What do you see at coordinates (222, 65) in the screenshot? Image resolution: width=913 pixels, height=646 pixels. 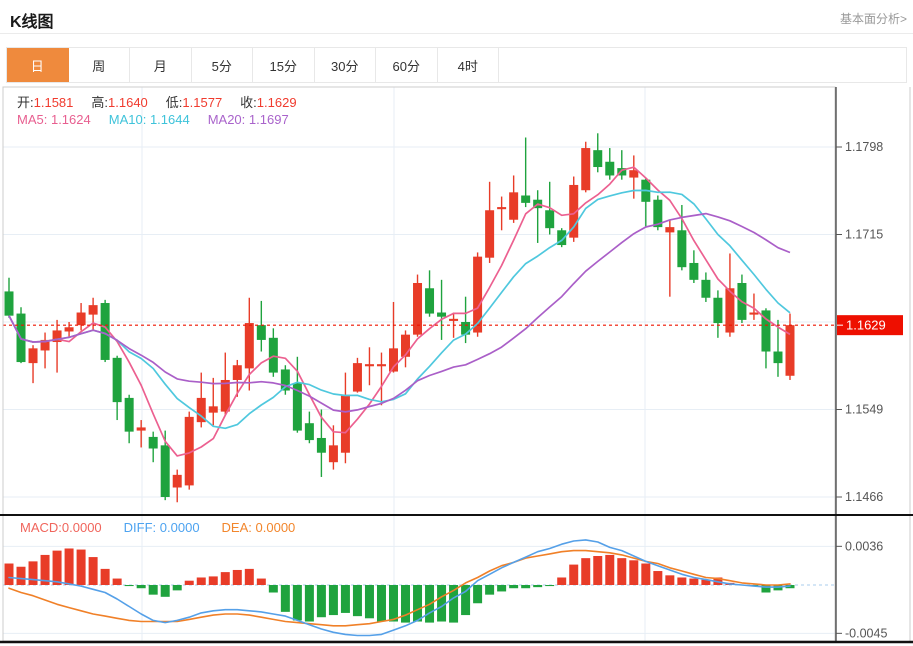 I see `tab-5分: 5分` at bounding box center [222, 65].